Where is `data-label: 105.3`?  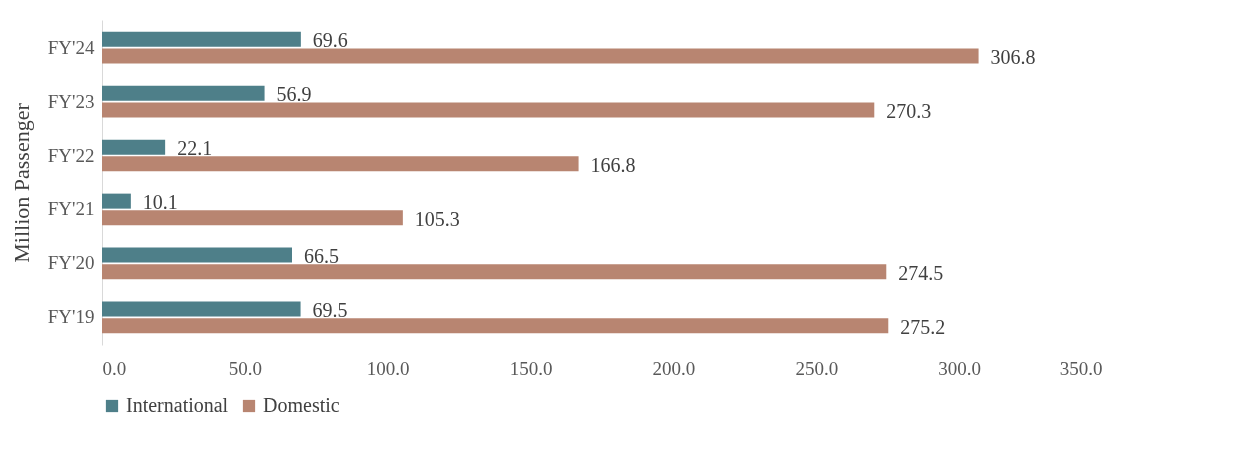 data-label: 105.3 is located at coordinates (437, 218).